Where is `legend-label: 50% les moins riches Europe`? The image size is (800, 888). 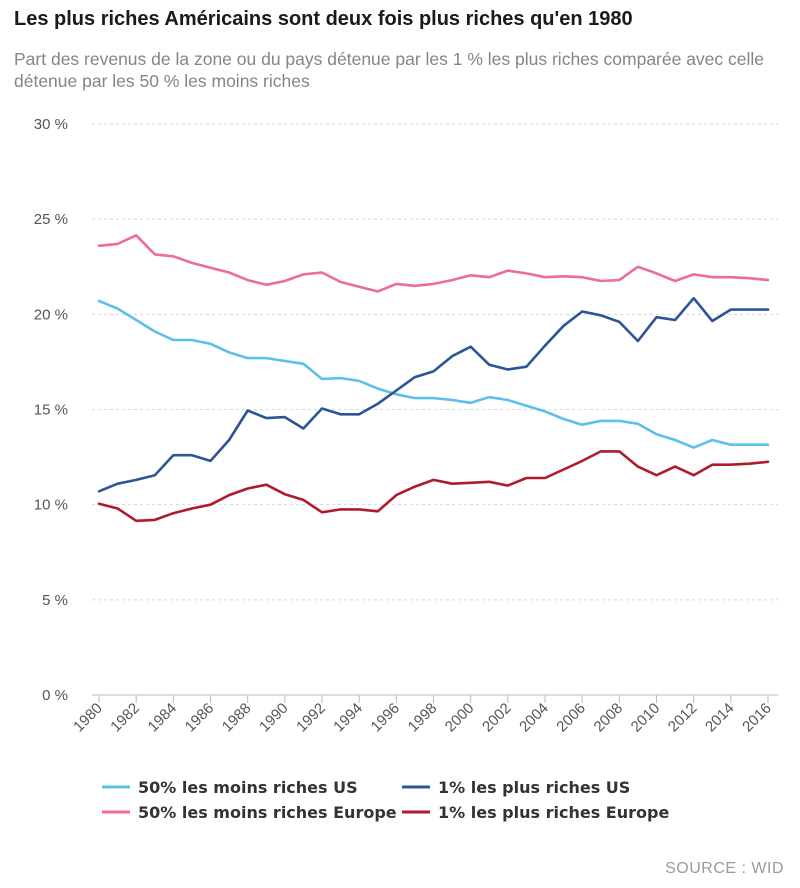 legend-label: 50% les moins riches Europe is located at coordinates (267, 812).